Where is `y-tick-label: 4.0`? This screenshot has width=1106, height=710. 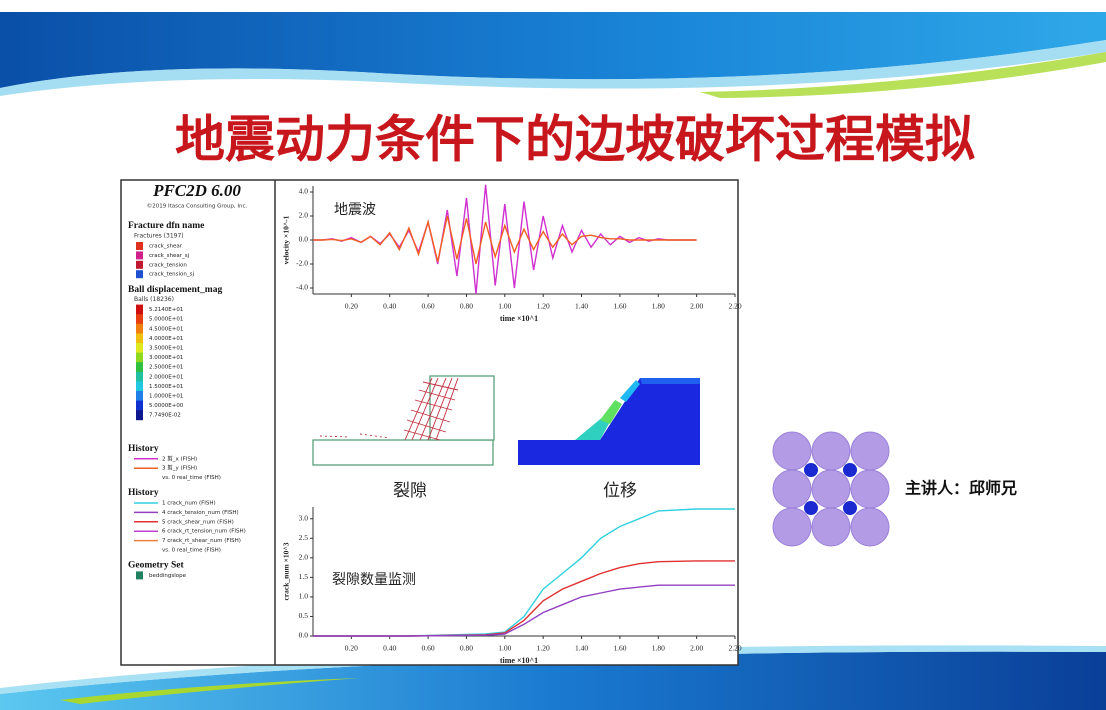 y-tick-label: 4.0 is located at coordinates (304, 191).